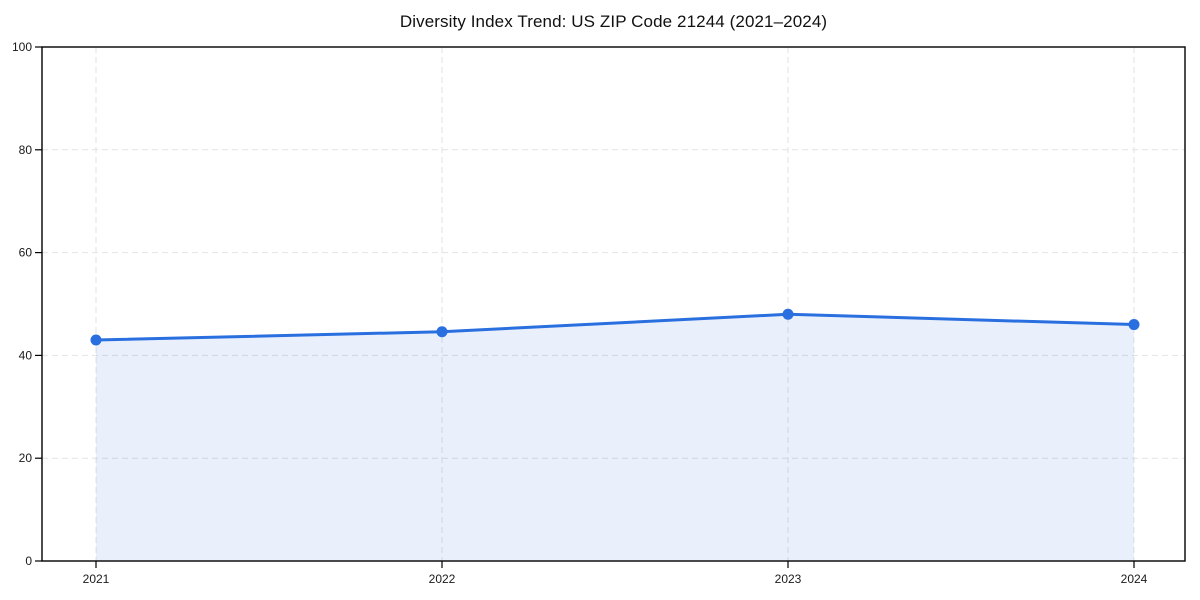 The width and height of the screenshot is (1200, 600). I want to click on x-tick-label: 2024, so click(1134, 579).